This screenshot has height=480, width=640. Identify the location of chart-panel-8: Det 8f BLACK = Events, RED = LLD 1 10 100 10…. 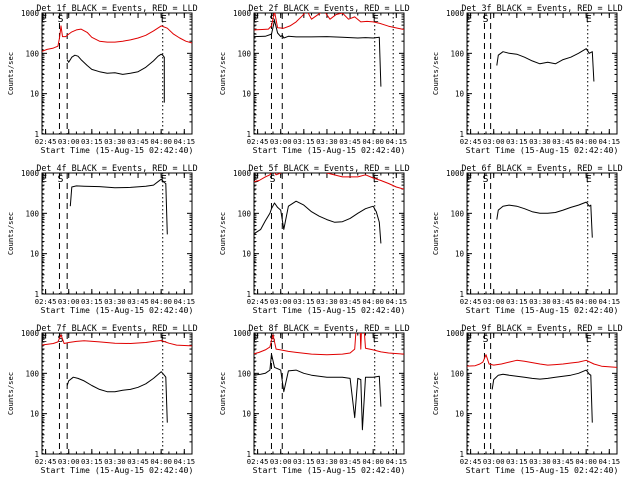
(314, 399).